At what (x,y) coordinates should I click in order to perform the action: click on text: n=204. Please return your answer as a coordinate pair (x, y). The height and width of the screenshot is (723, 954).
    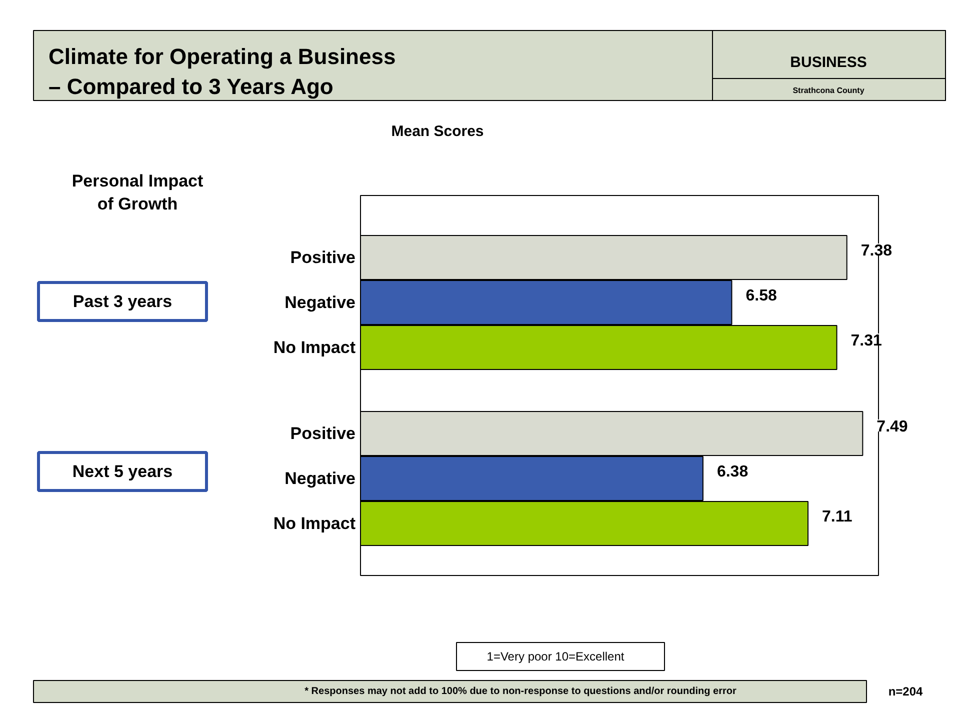
    Looking at the image, I should click on (906, 691).